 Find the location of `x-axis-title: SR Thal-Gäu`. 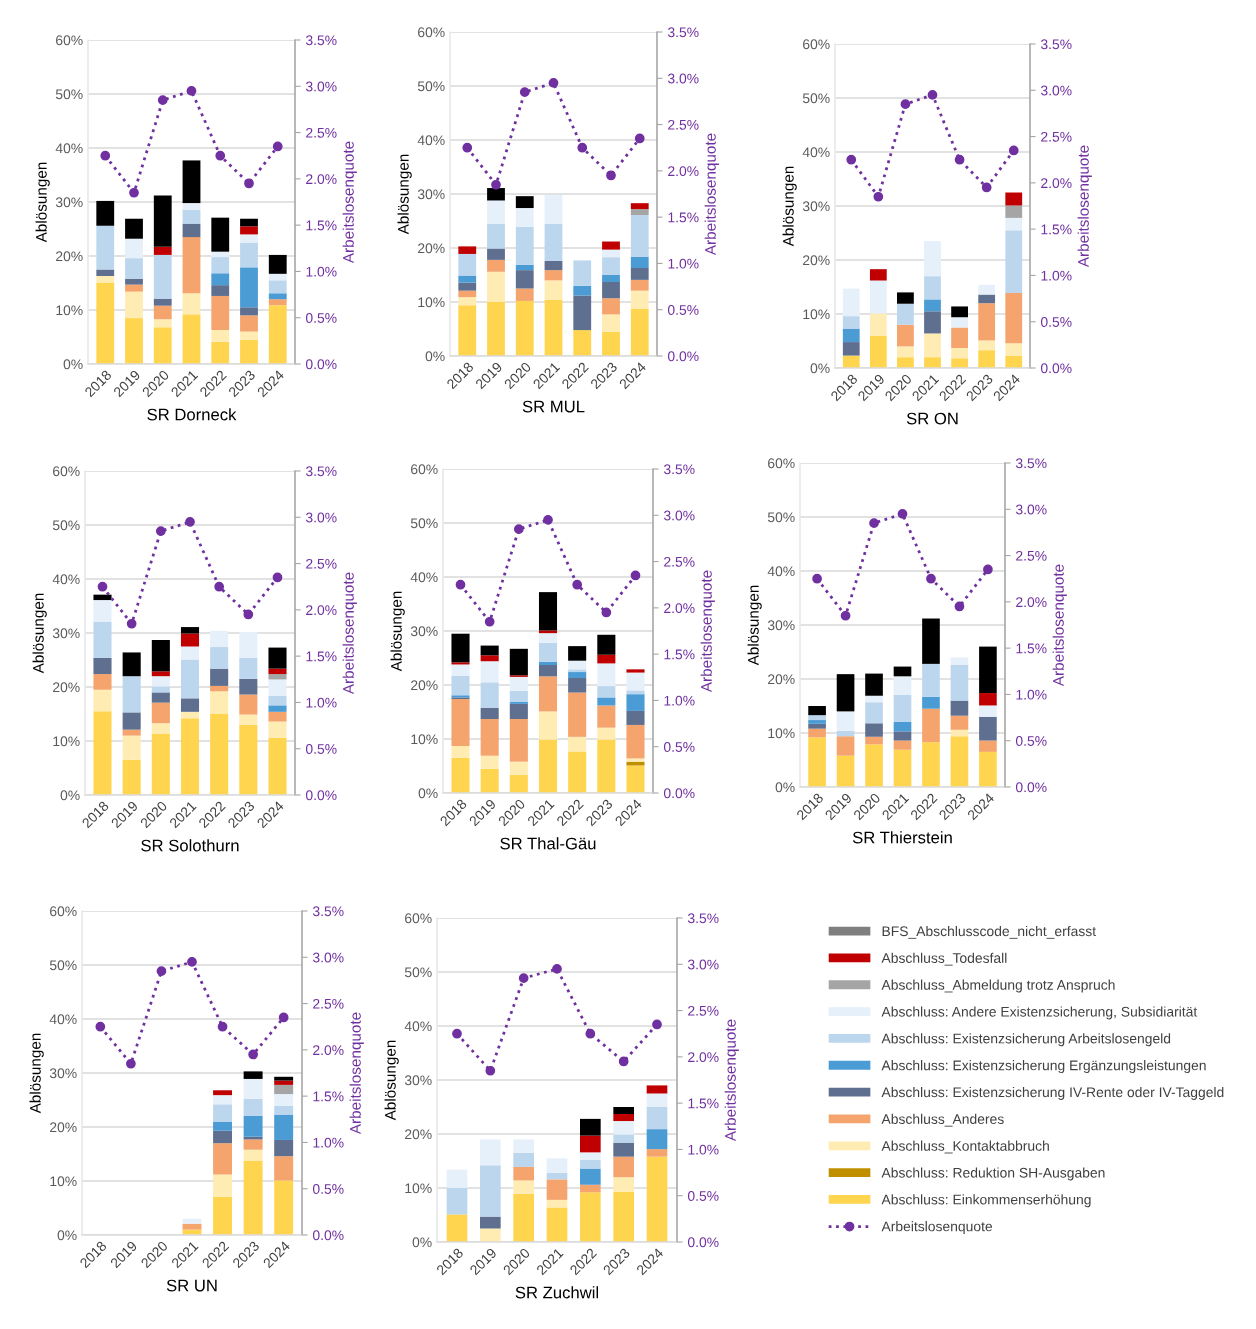

x-axis-title: SR Thal-Gäu is located at coordinates (548, 843).